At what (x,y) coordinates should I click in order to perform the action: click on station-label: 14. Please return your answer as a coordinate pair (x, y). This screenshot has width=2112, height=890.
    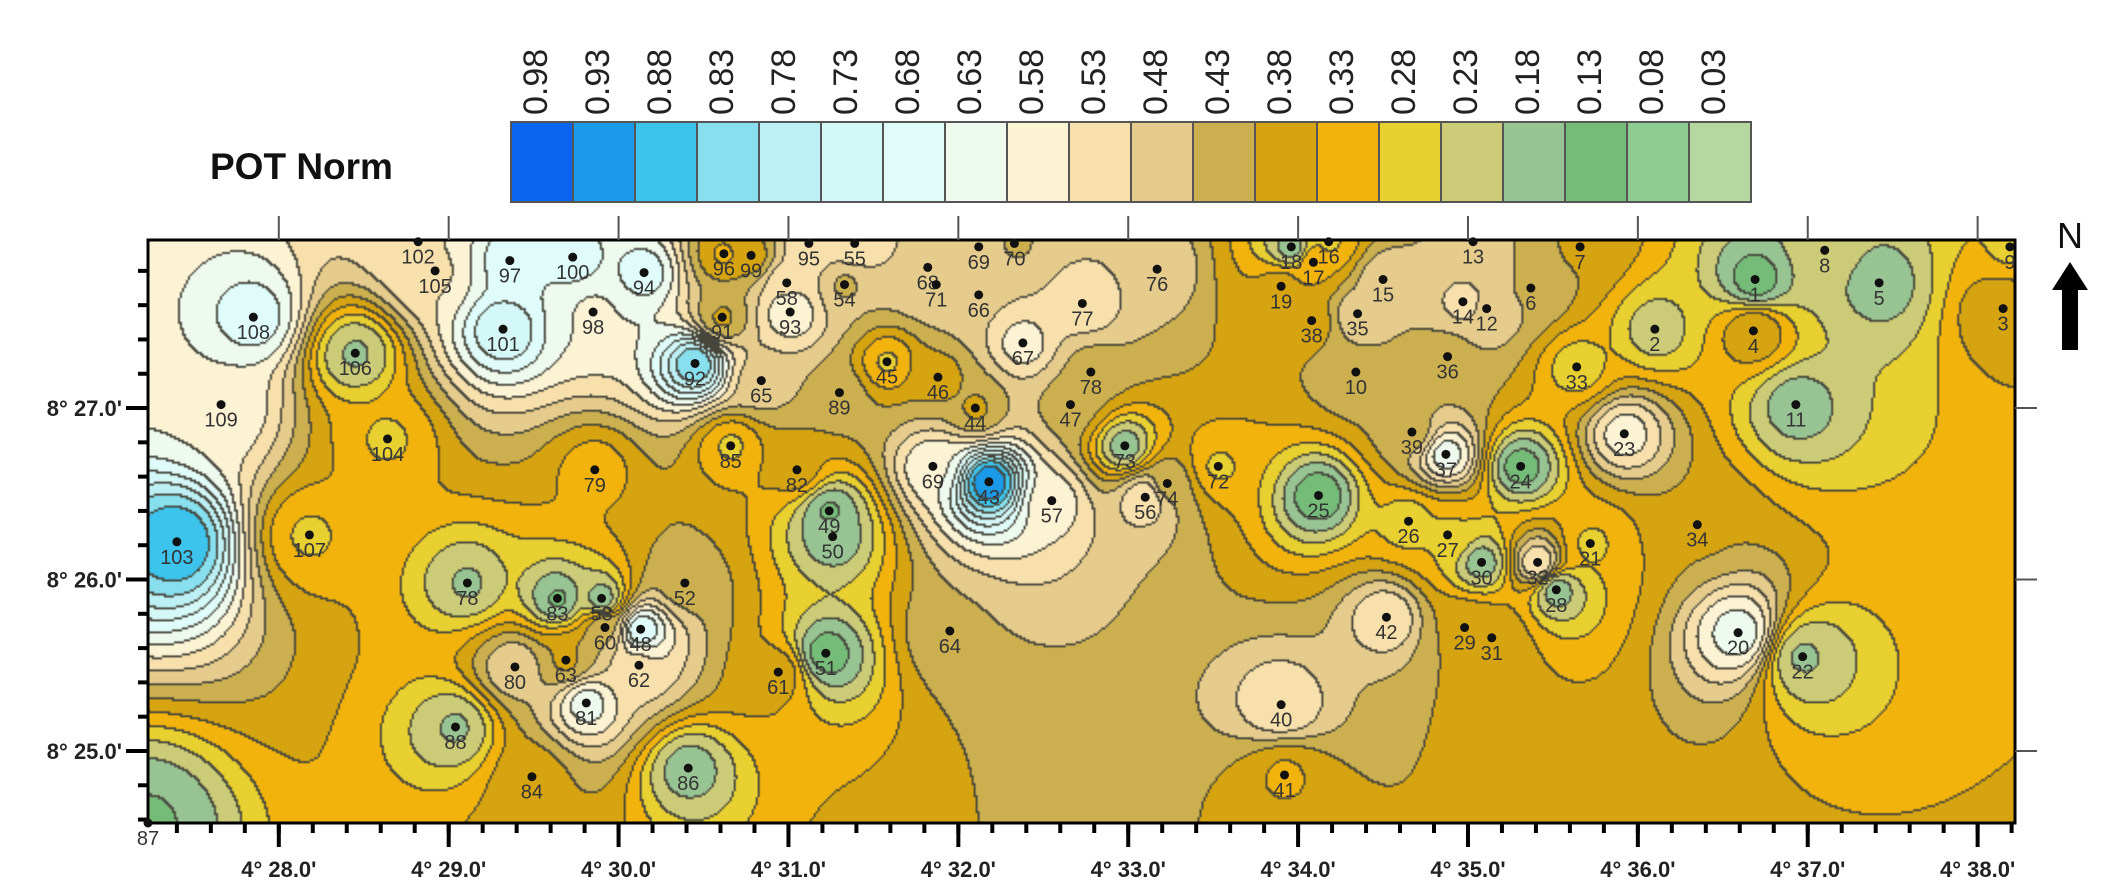
    Looking at the image, I should click on (1463, 318).